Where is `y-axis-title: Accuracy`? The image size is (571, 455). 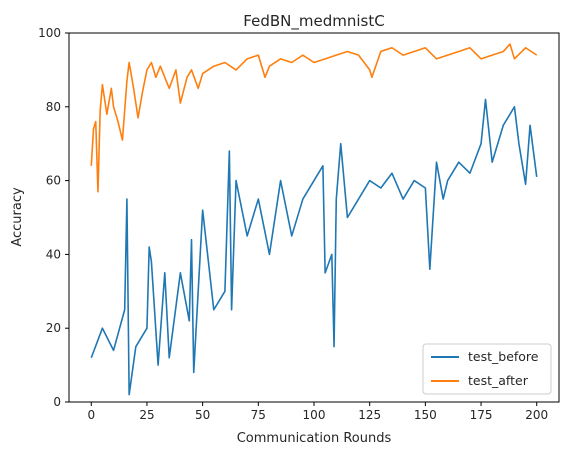
y-axis-title: Accuracy is located at coordinates (17, 217).